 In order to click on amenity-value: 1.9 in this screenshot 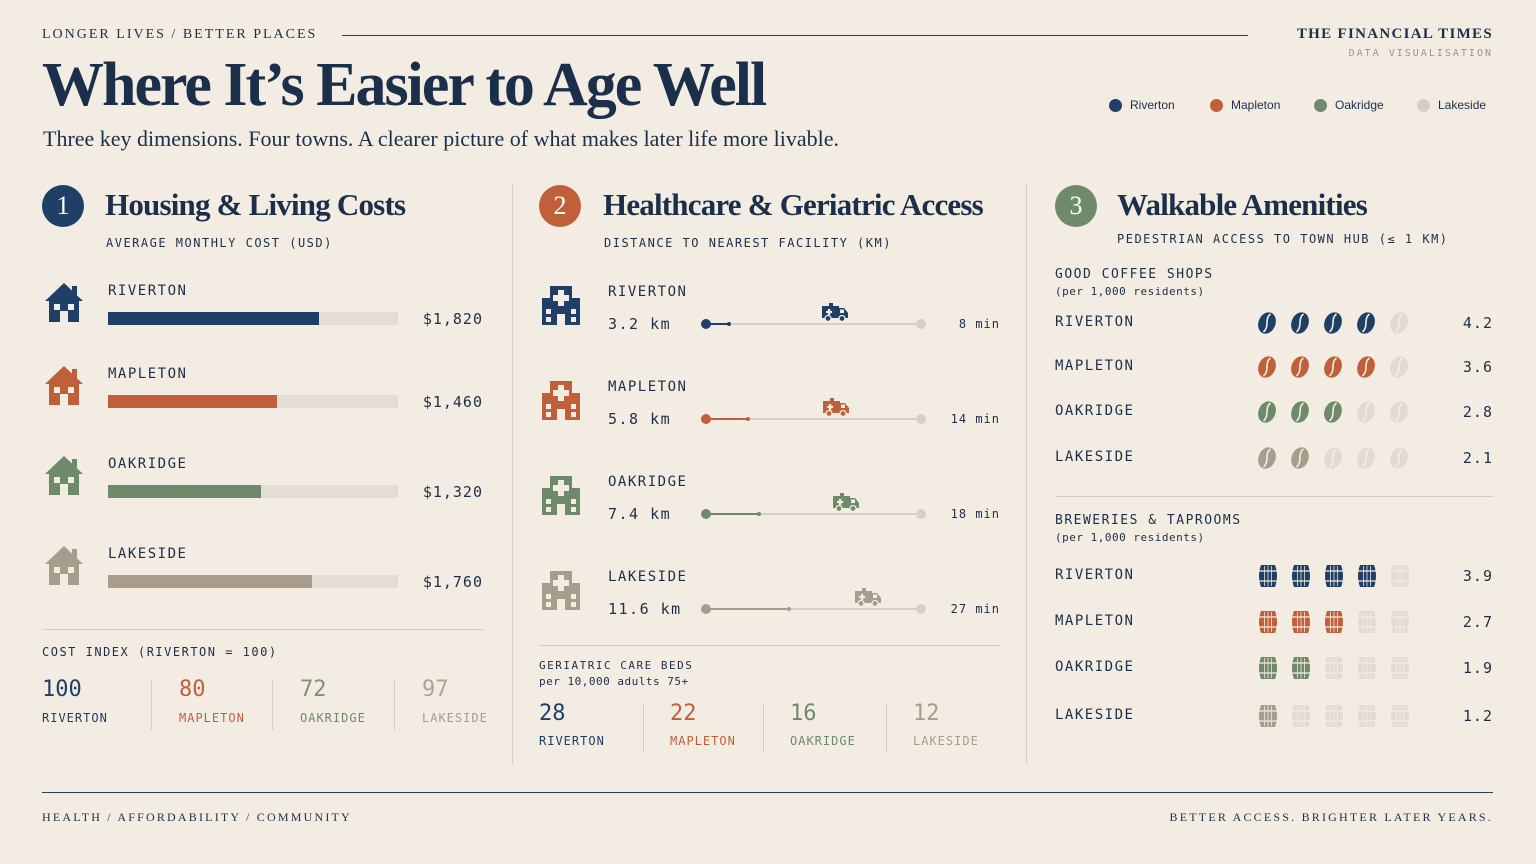, I will do `click(1477, 668)`.